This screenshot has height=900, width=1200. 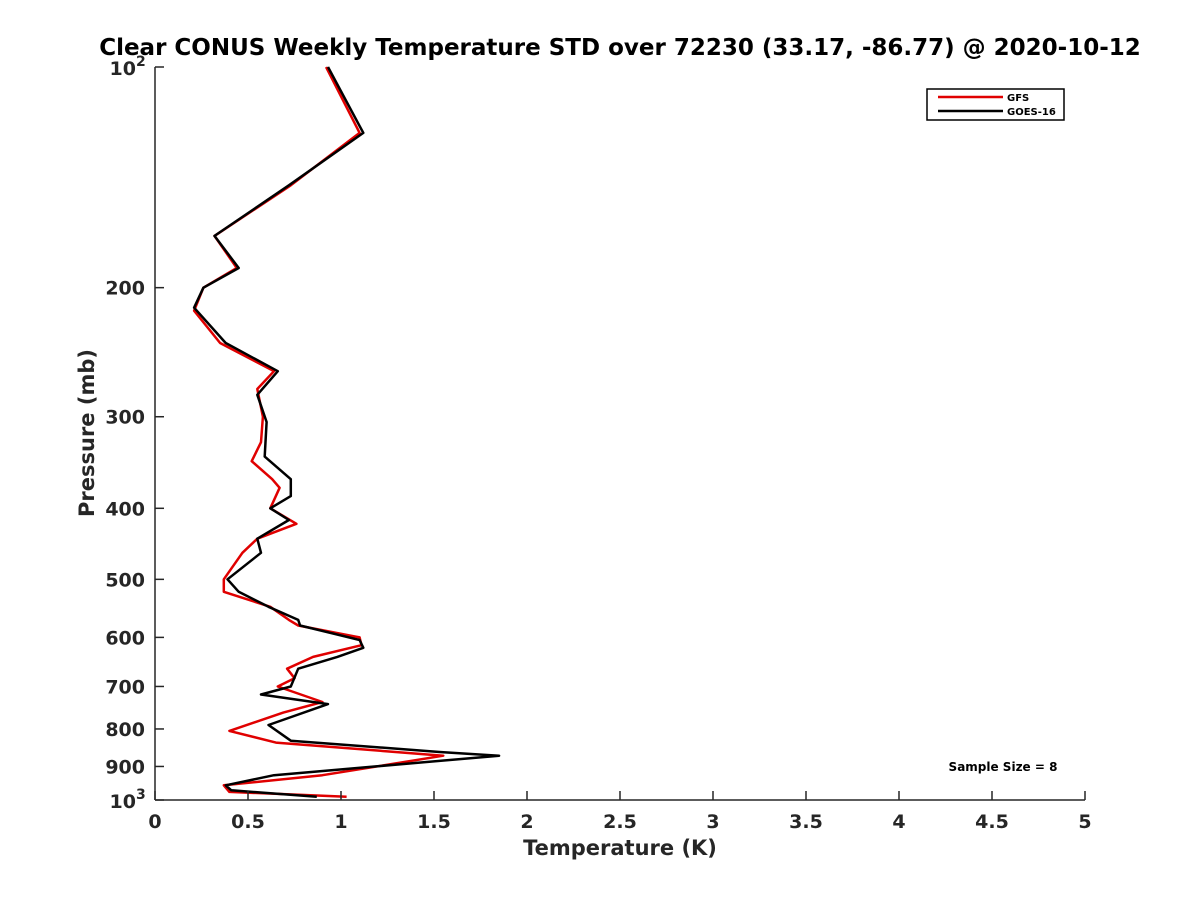 What do you see at coordinates (620, 848) in the screenshot?
I see `x-axis-title: Temperature (K)` at bounding box center [620, 848].